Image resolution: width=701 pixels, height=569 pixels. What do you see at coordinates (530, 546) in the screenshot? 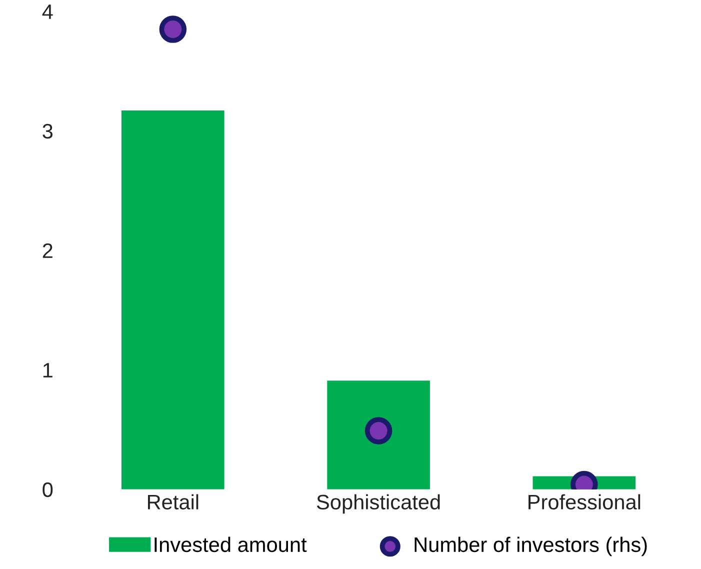
I see `legend-label: Number of investors (rhs)` at bounding box center [530, 546].